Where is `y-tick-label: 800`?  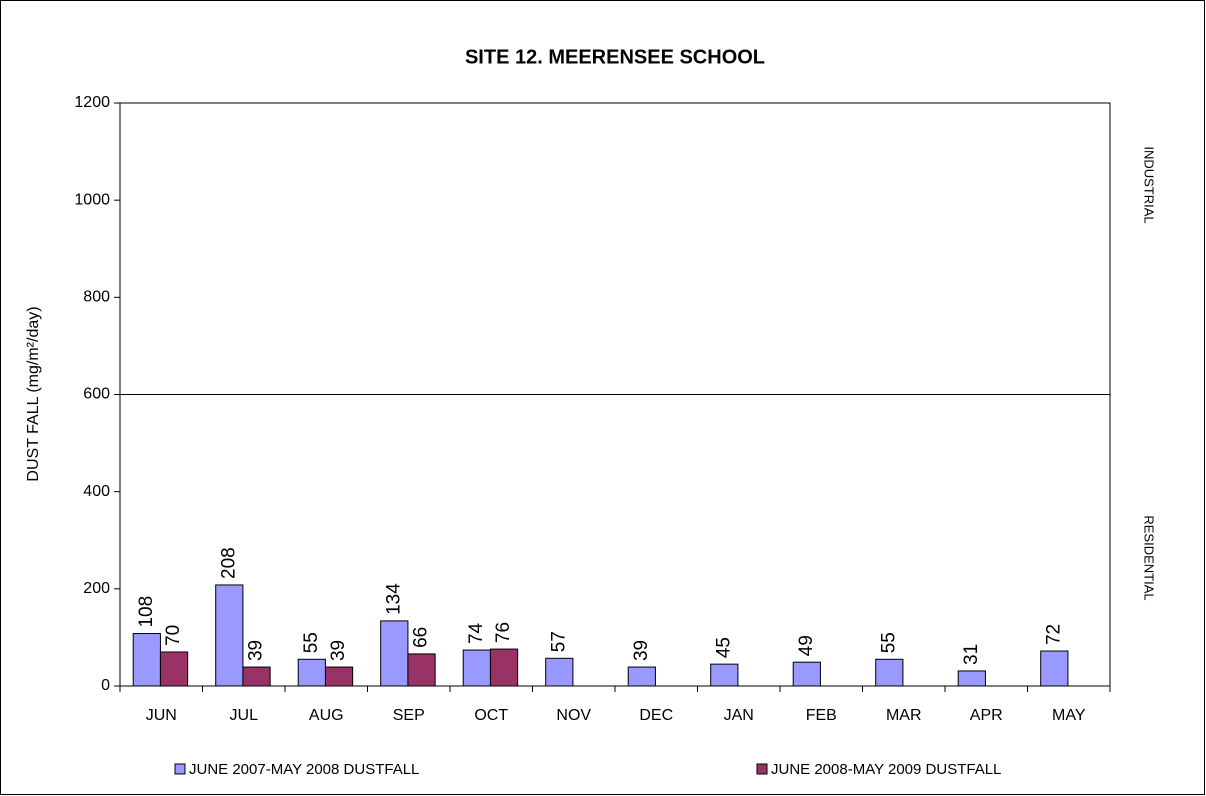 y-tick-label: 800 is located at coordinates (96, 297).